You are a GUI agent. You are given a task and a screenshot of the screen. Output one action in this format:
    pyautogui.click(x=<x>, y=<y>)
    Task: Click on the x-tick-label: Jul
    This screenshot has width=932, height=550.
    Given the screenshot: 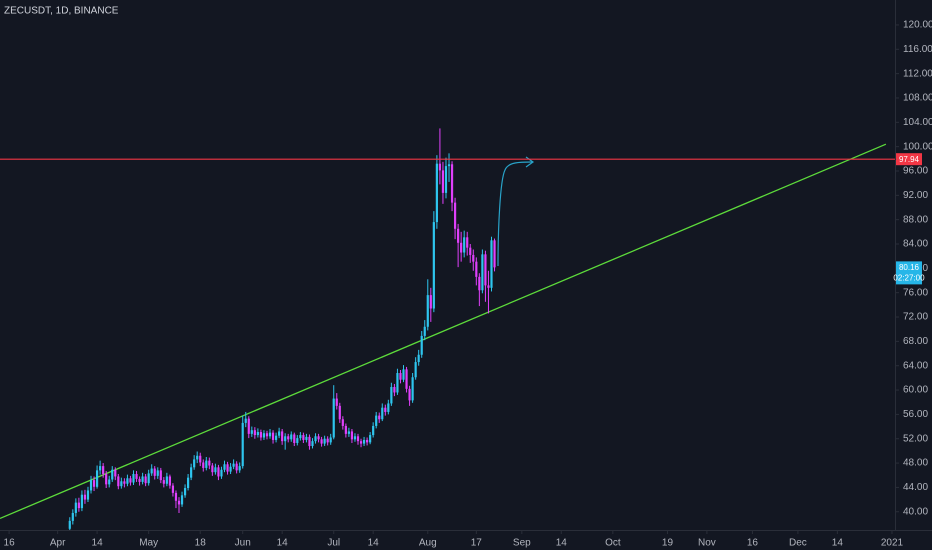 What is the action you would take?
    pyautogui.click(x=333, y=543)
    